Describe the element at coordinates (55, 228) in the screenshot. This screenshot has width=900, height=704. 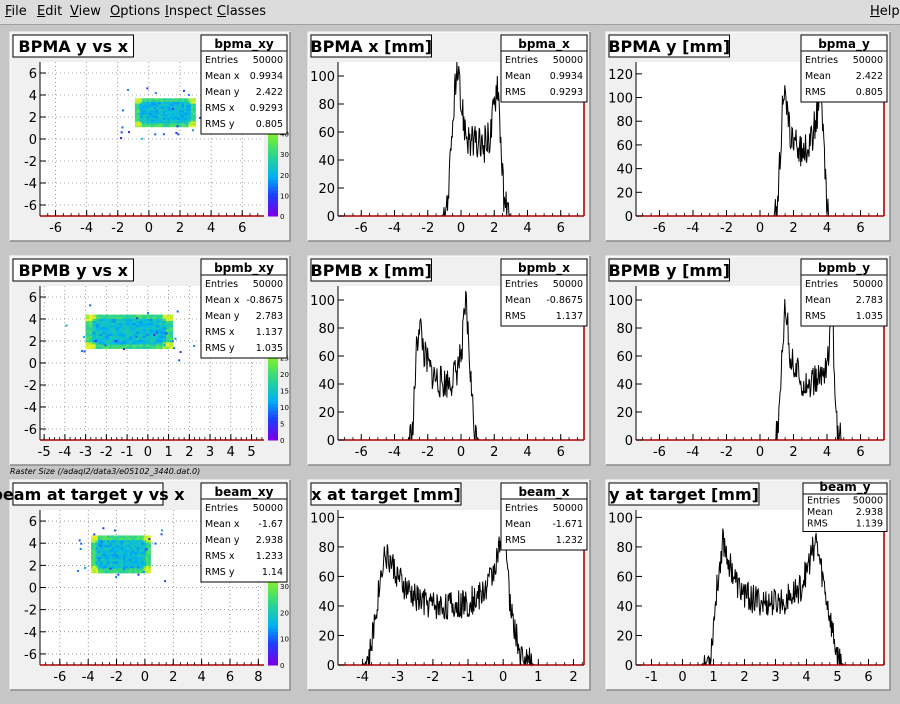
I see `x-tick-label: -6` at that location.